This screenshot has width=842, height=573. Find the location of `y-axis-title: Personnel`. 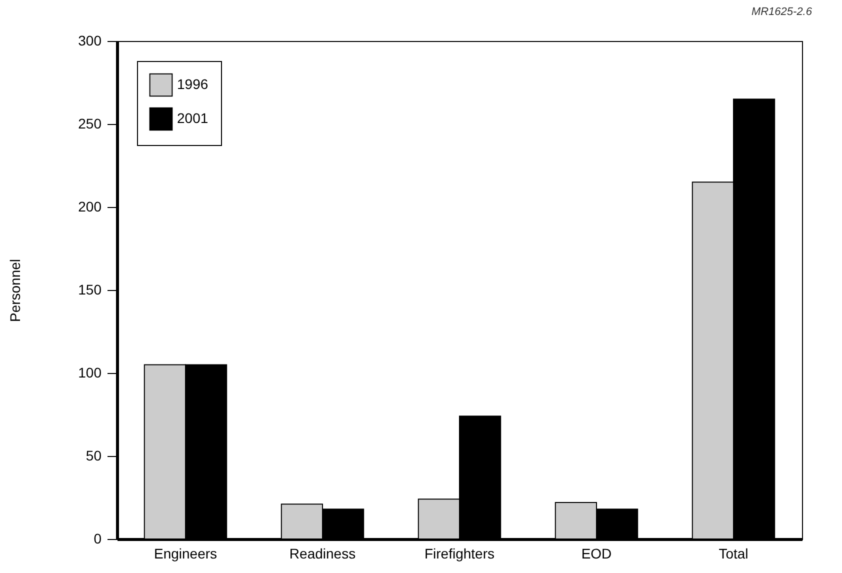

y-axis-title: Personnel is located at coordinates (15, 290).